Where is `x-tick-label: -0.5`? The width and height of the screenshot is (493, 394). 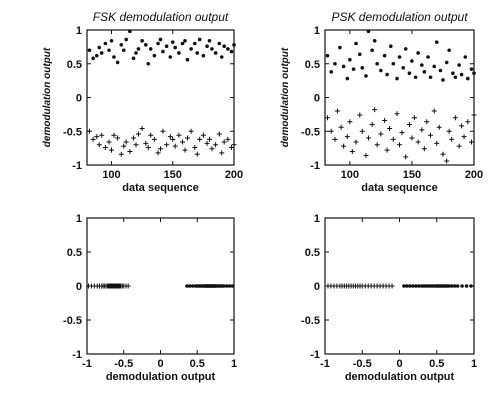 x-tick-label: -0.5 is located at coordinates (362, 364).